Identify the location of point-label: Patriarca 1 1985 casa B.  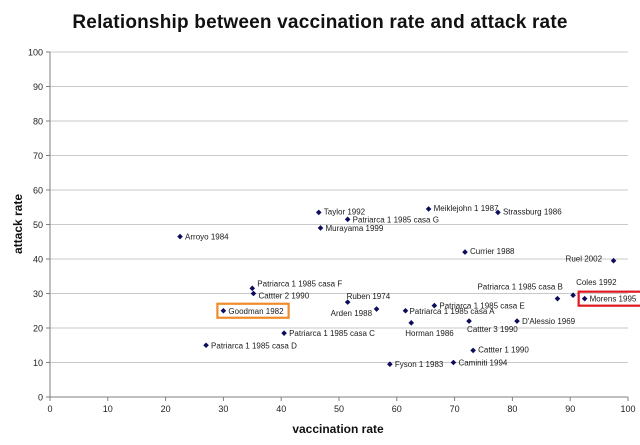
(519, 287).